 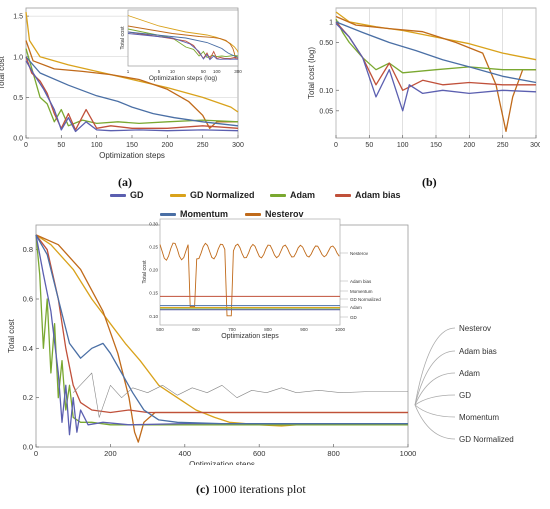 What do you see at coordinates (183, 78) in the screenshot?
I see `inset-x-axis-label: Optimization steps (log)` at bounding box center [183, 78].